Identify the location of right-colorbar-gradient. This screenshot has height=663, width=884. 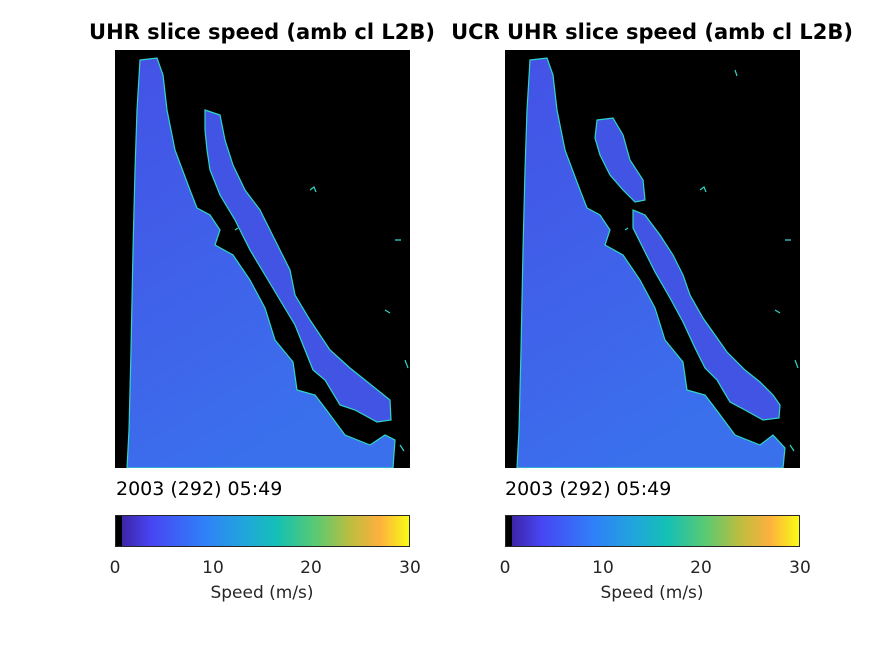
(652, 531).